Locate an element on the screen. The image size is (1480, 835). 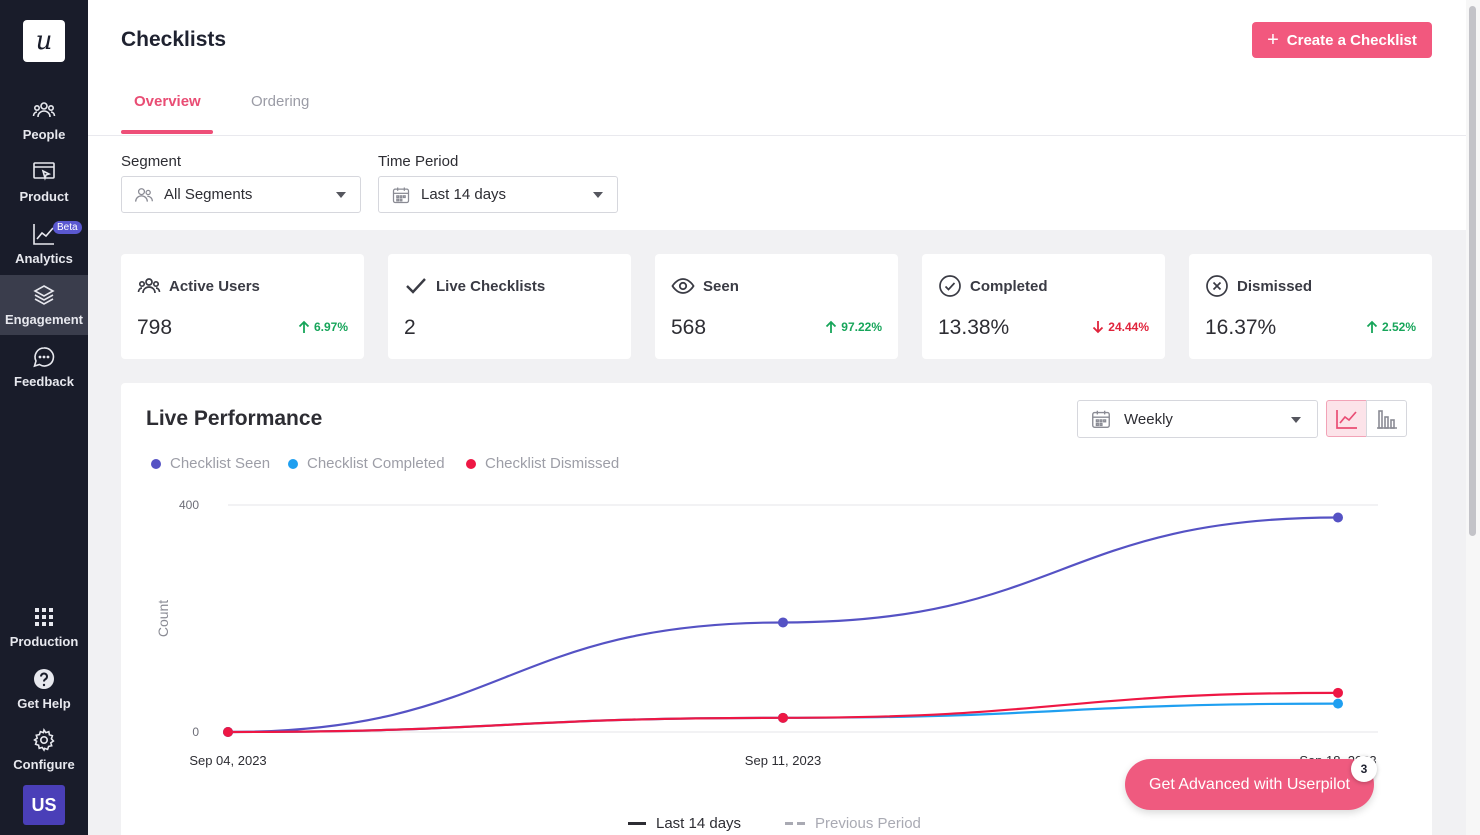
nav-product: Product is located at coordinates (44, 182).